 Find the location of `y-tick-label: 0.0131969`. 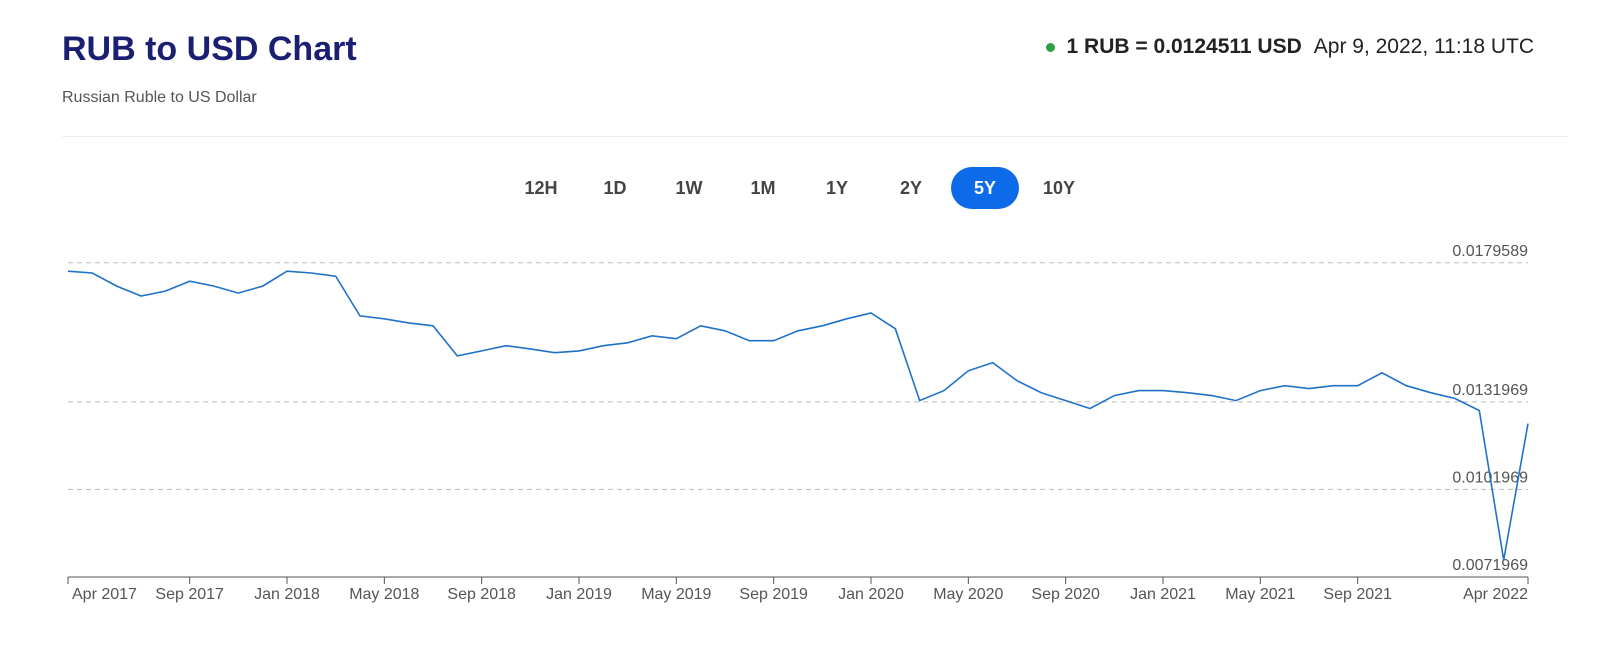

y-tick-label: 0.0131969 is located at coordinates (1490, 390).